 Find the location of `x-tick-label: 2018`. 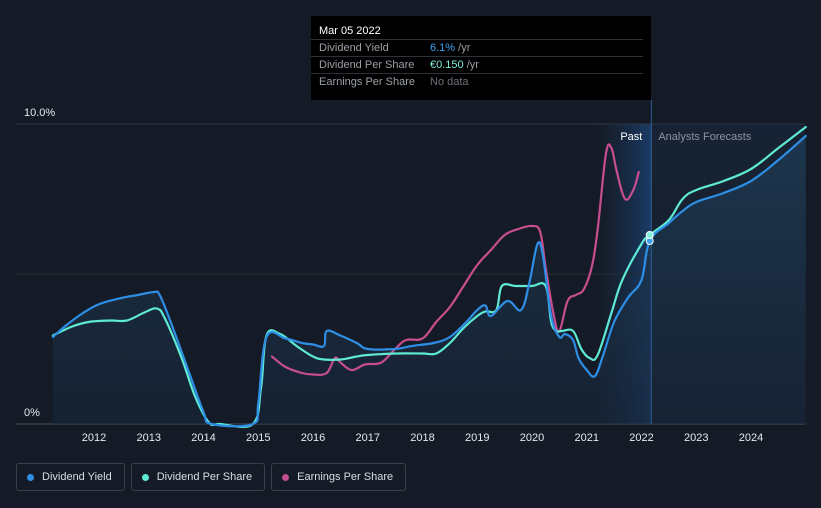

x-tick-label: 2018 is located at coordinates (422, 438).